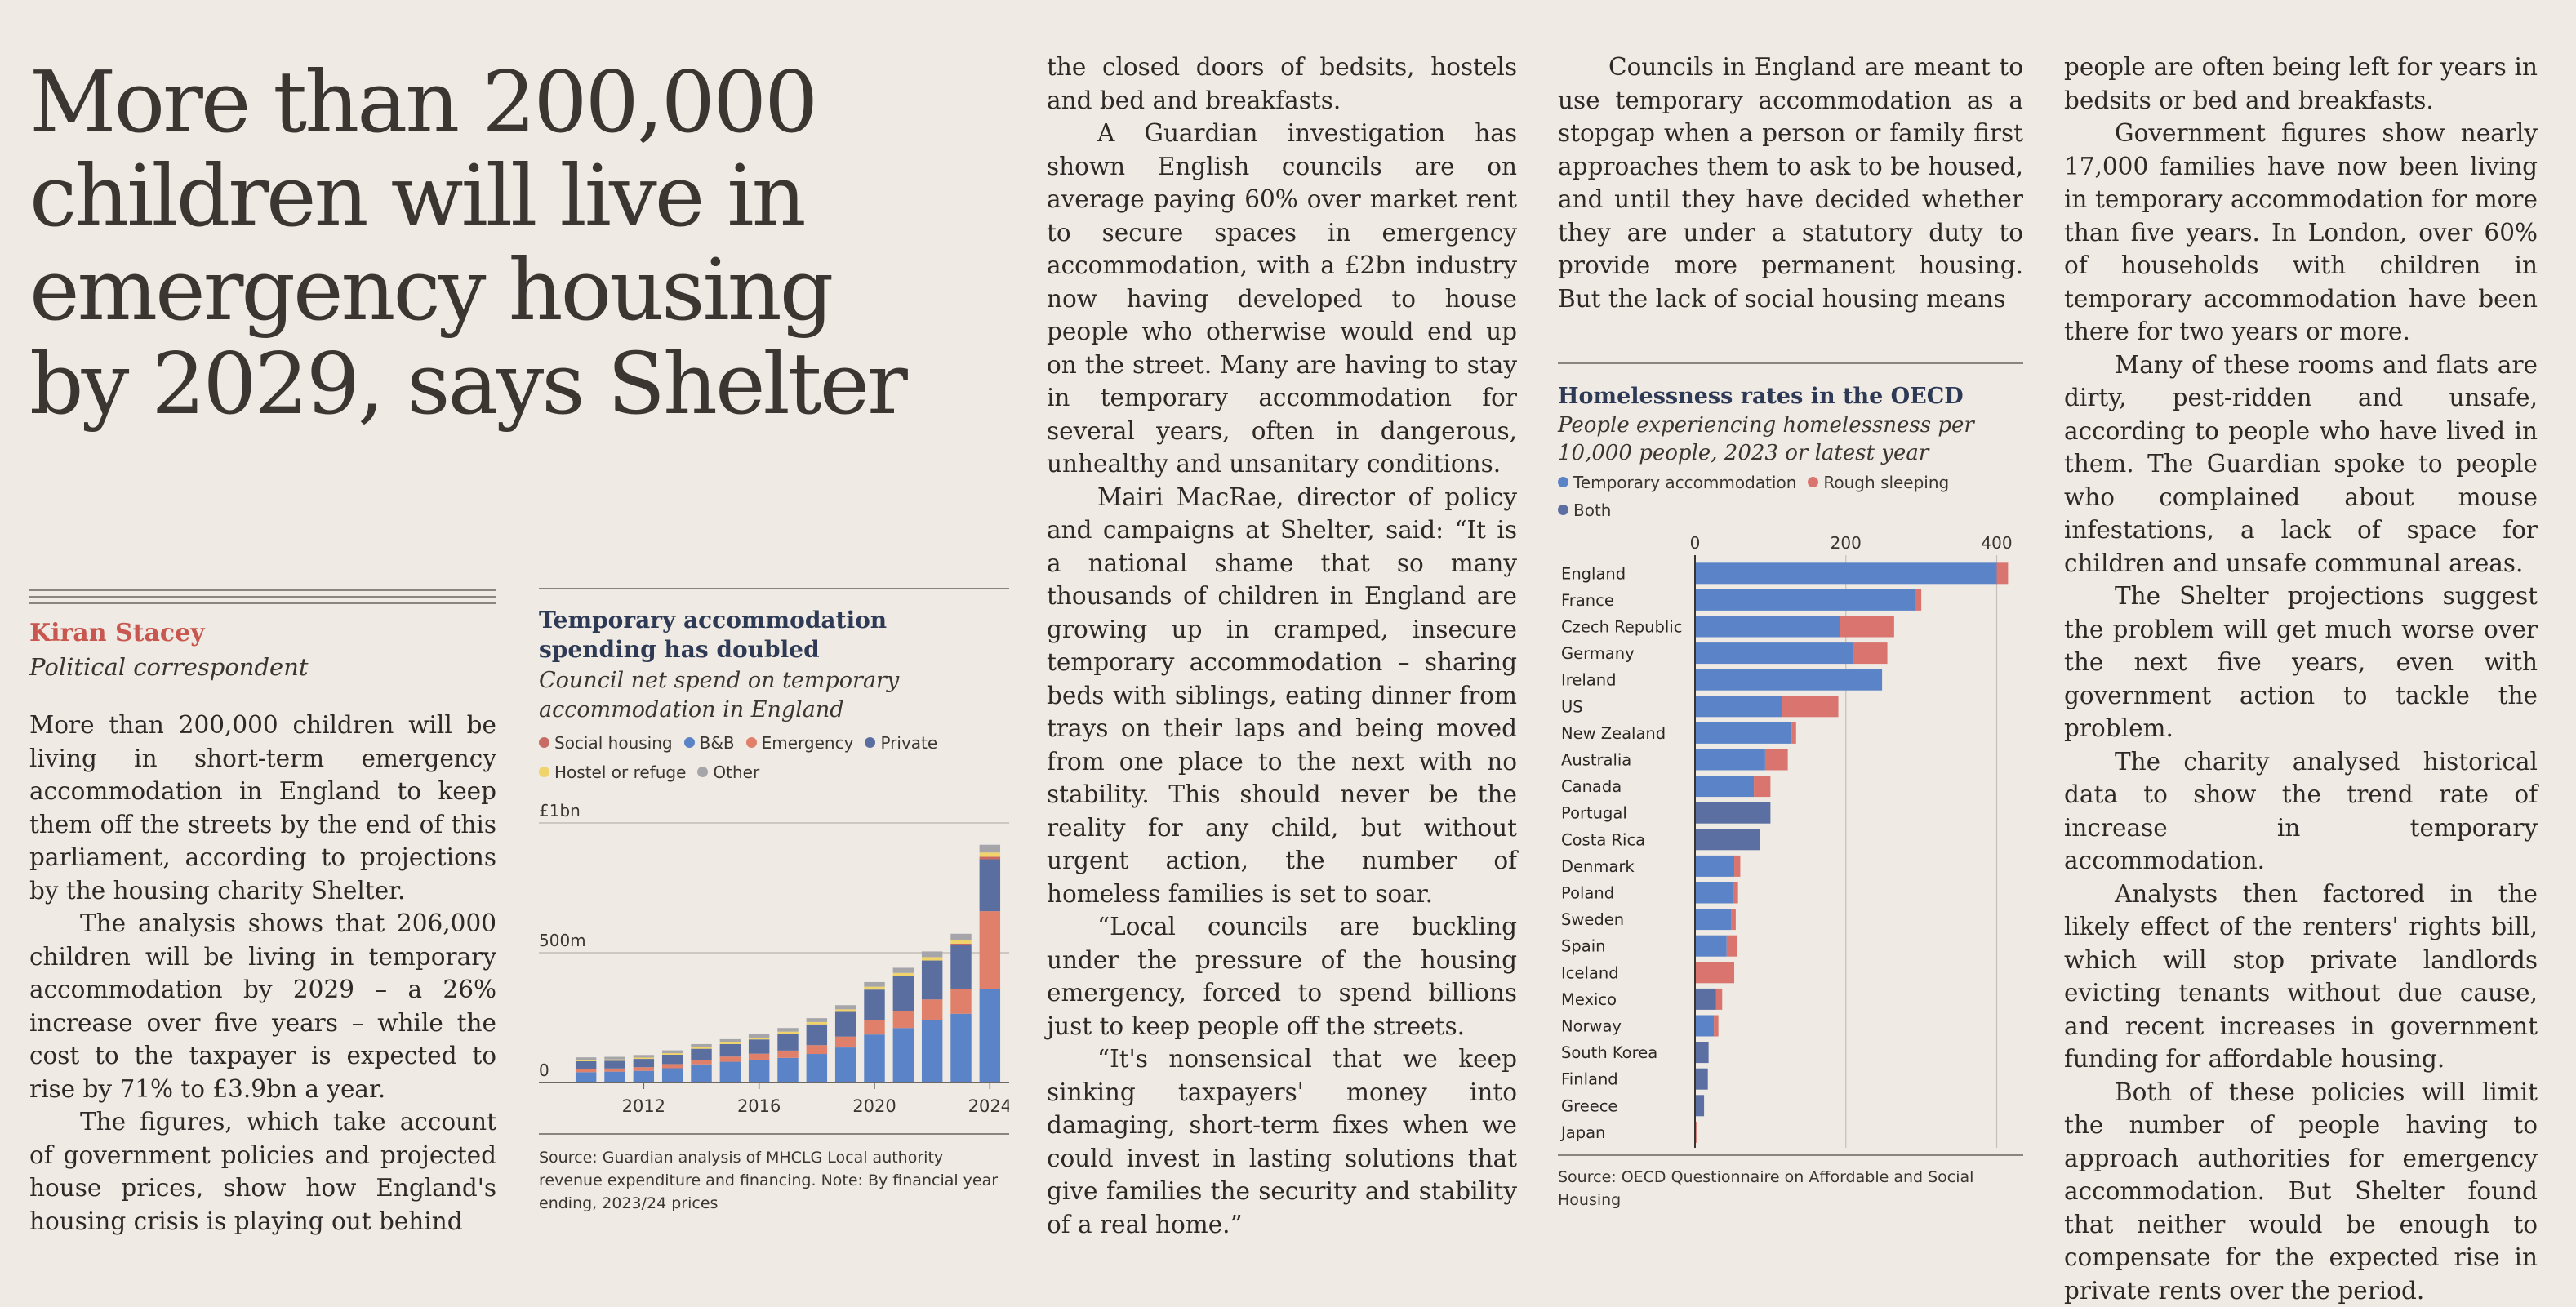  I want to click on category-label: Costa Rica, so click(1603, 839).